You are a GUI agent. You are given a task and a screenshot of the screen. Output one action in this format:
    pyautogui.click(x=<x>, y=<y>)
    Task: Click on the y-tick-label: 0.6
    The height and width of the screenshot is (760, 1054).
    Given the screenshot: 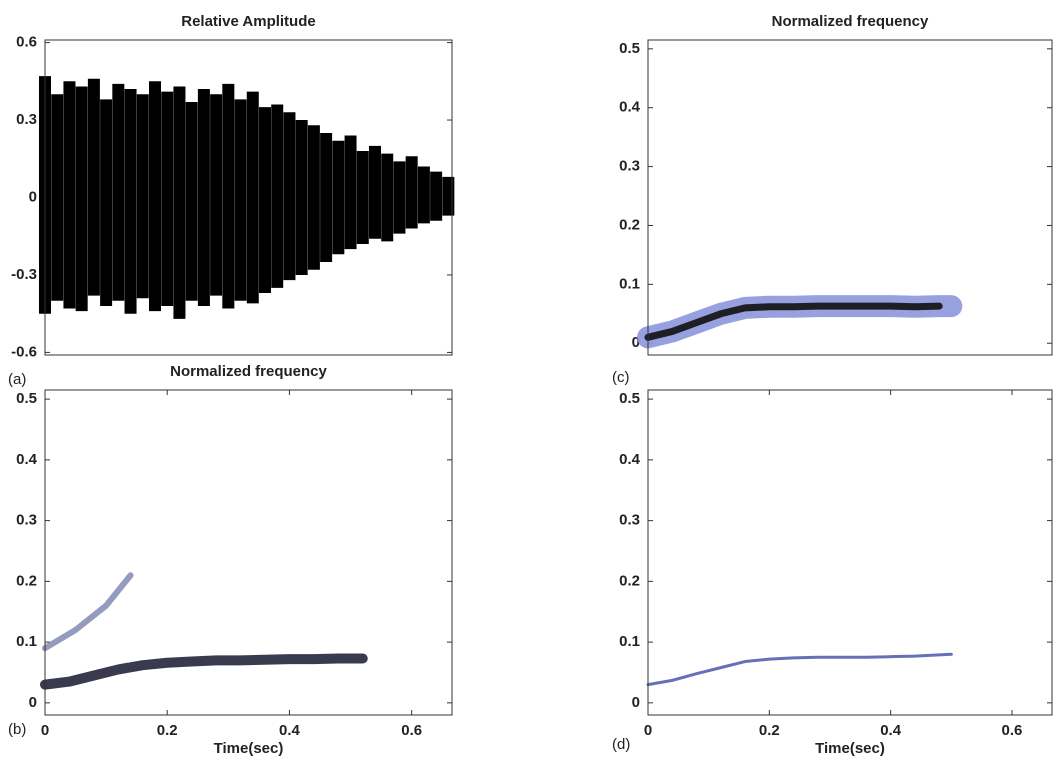 What is the action you would take?
    pyautogui.click(x=26, y=42)
    